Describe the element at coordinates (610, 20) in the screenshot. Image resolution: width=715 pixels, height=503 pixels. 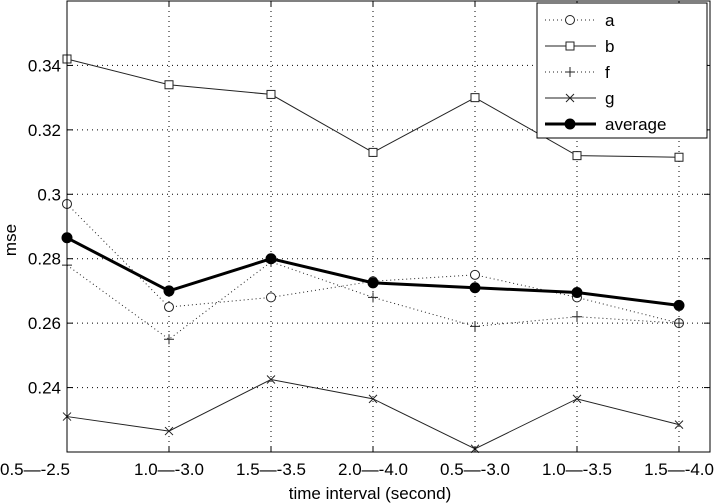
I see `legend-label: a` at that location.